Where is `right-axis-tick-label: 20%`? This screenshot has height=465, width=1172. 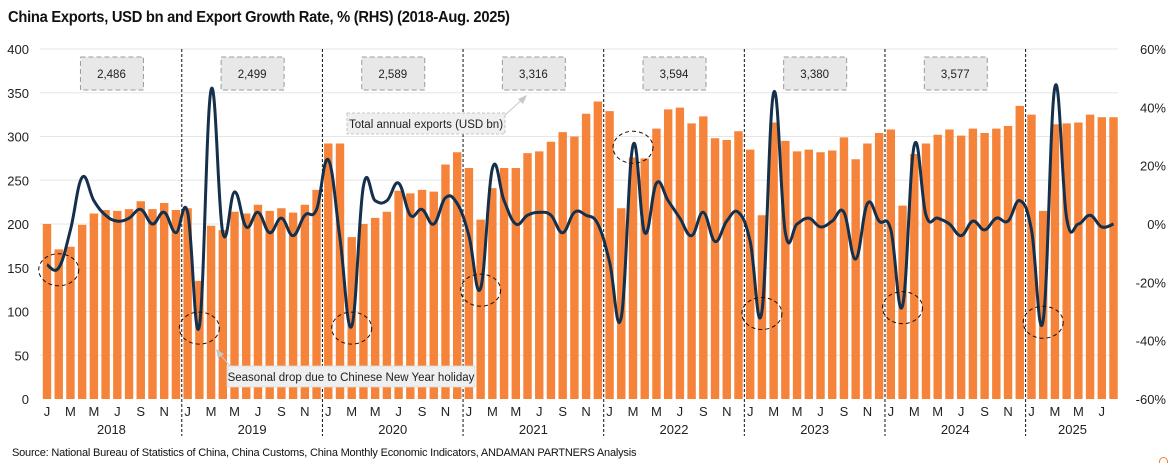
right-axis-tick-label: 20% is located at coordinates (1153, 166).